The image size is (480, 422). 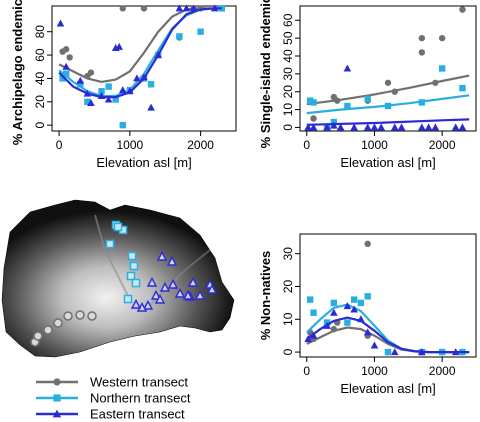 What do you see at coordinates (140, 398) in the screenshot?
I see `legend-label: Northern transect` at bounding box center [140, 398].